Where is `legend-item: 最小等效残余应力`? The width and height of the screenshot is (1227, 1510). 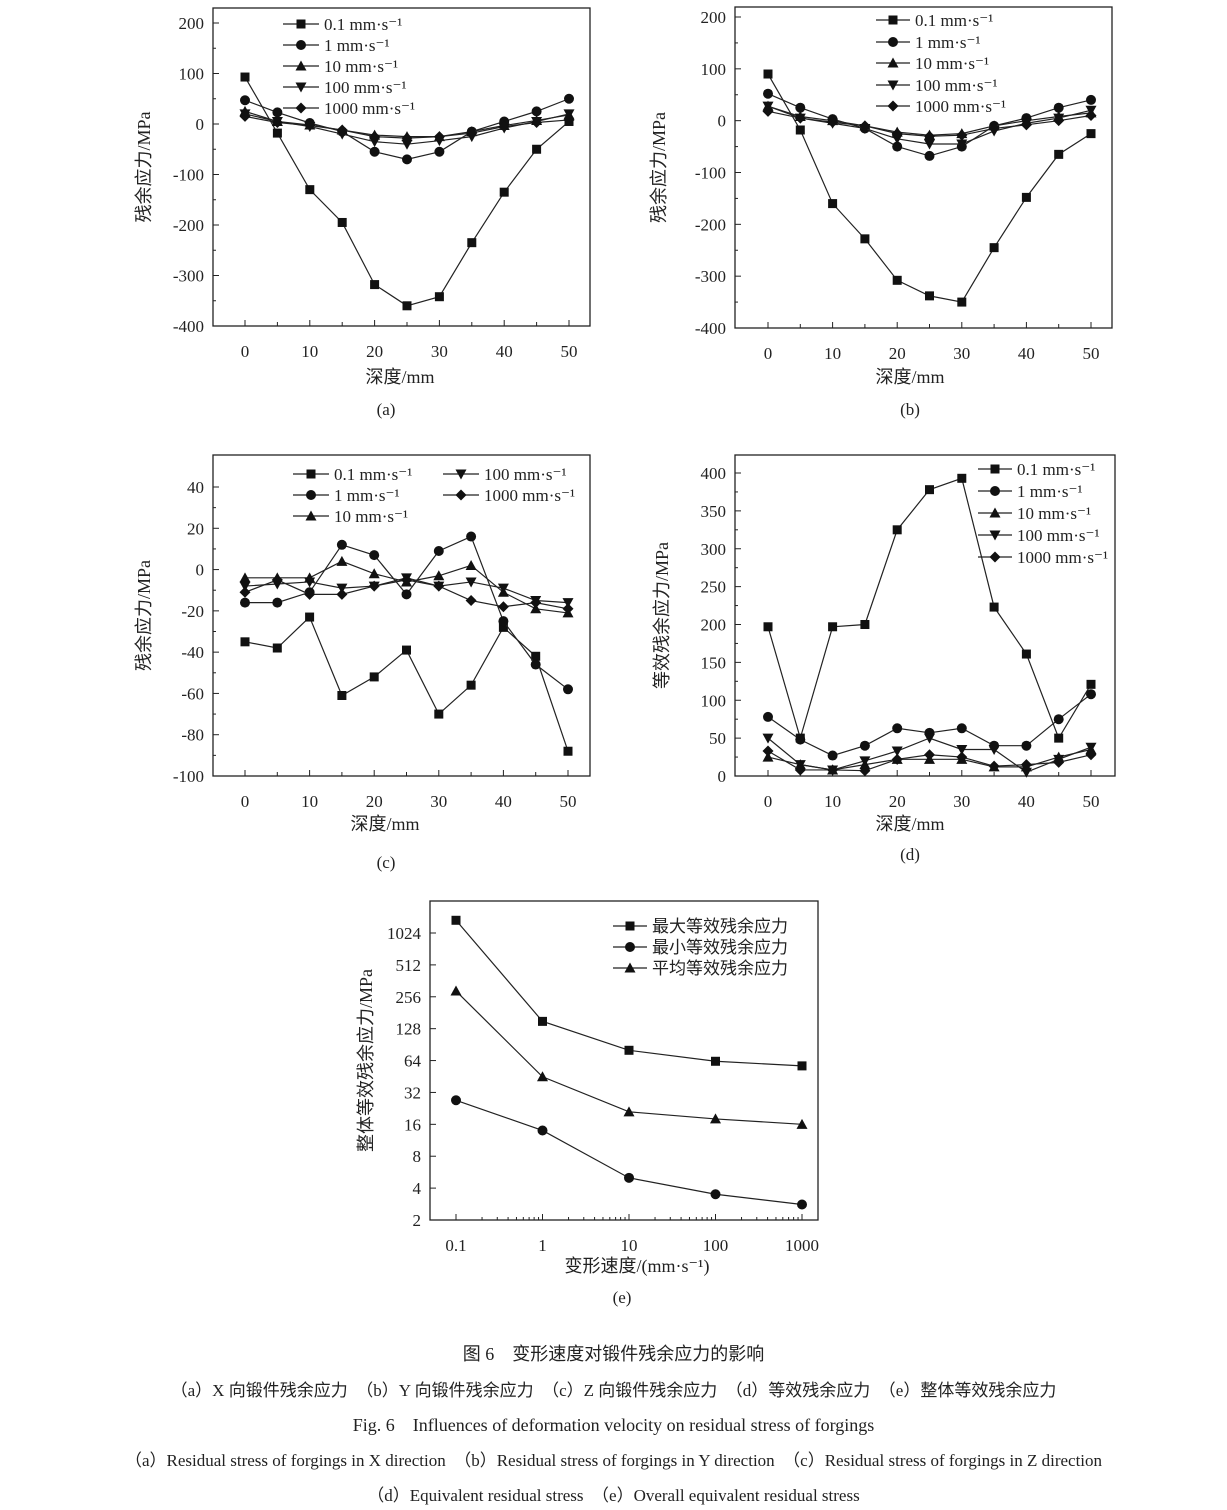 legend-item: 最小等效残余应力 is located at coordinates (700, 947).